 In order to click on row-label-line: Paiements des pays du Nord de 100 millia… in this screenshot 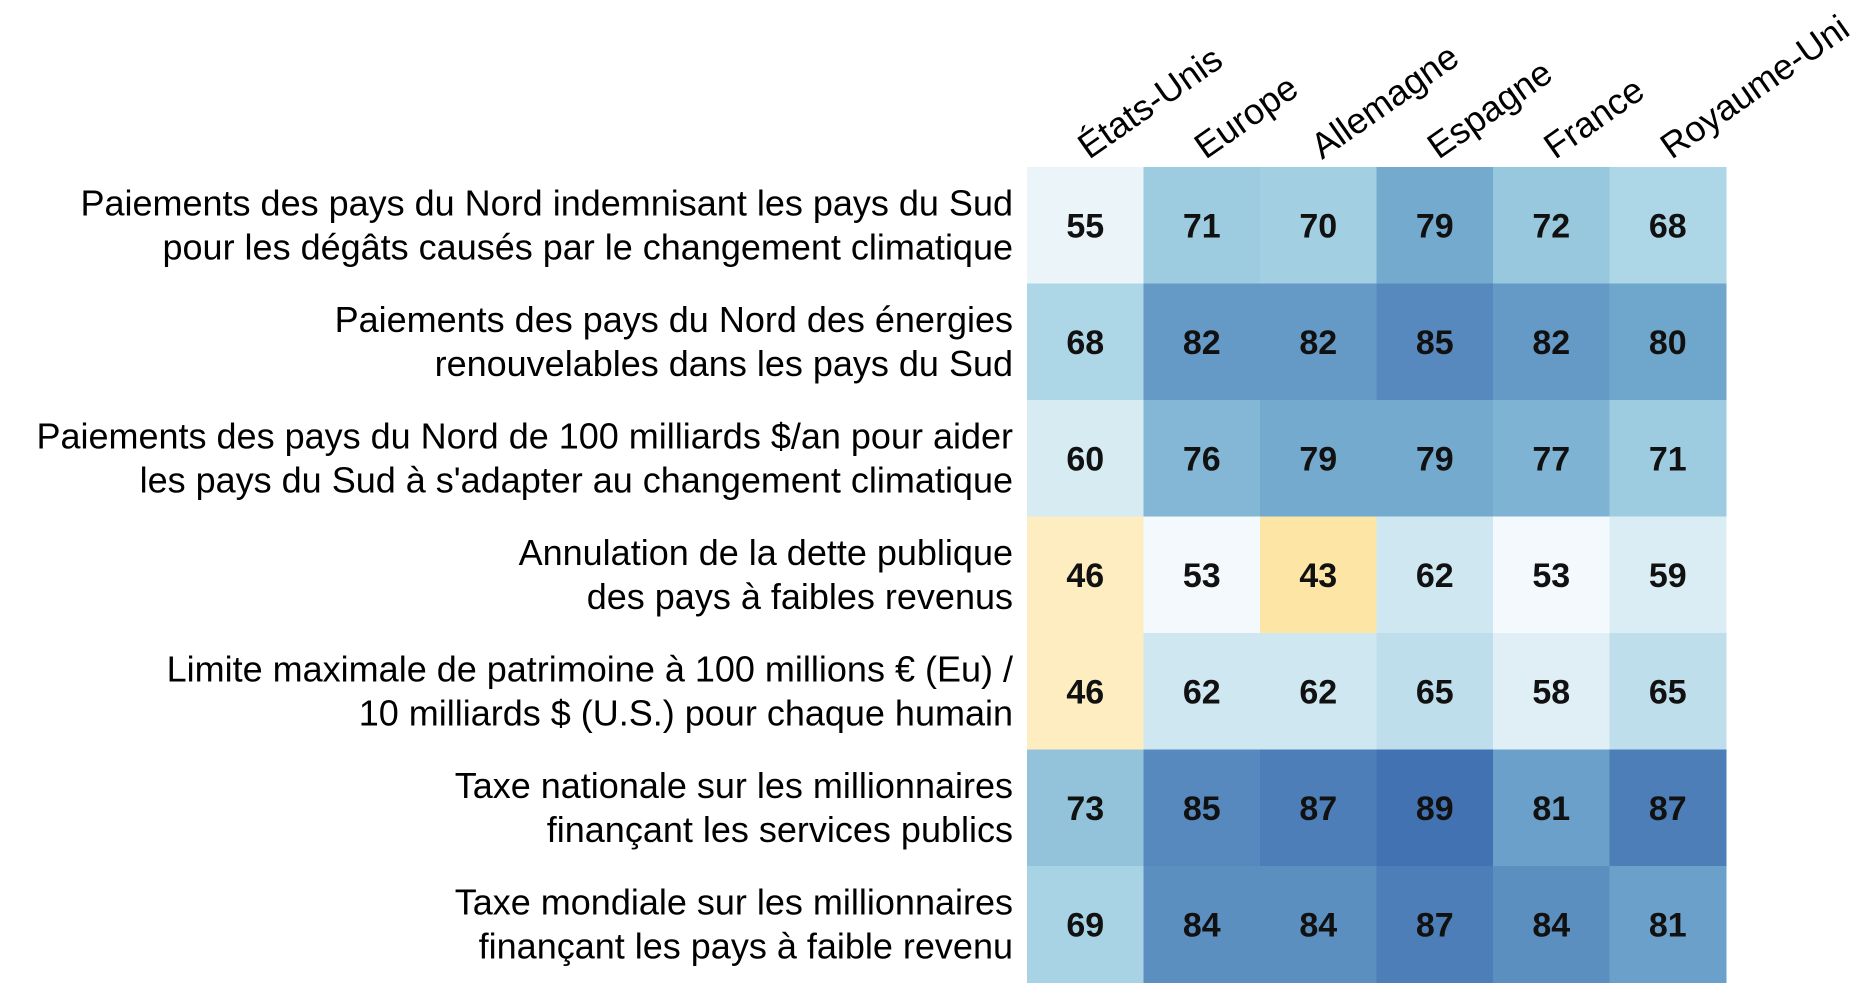, I will do `click(524, 435)`.